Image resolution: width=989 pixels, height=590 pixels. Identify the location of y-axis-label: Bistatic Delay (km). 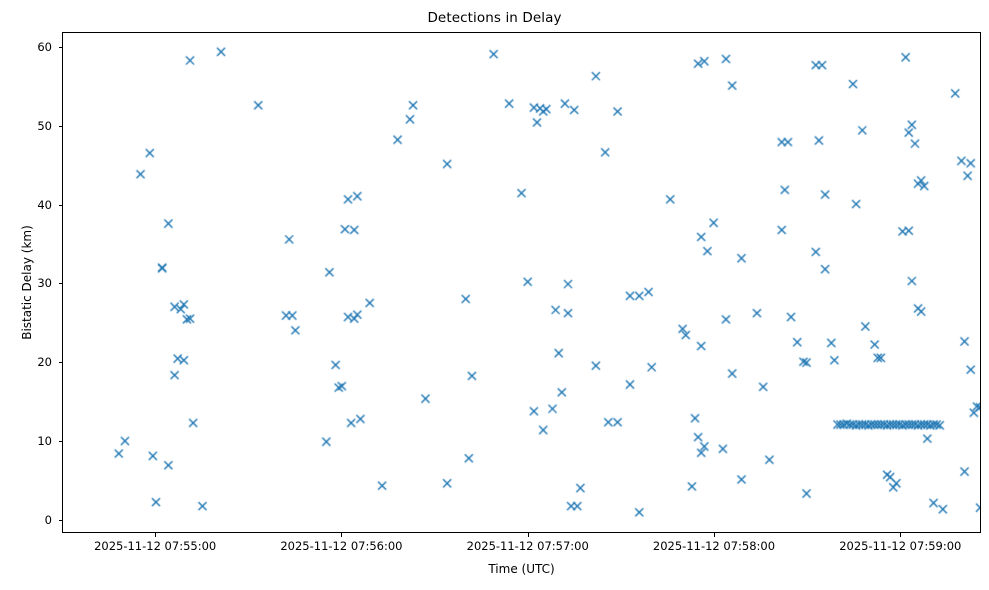
(27, 282).